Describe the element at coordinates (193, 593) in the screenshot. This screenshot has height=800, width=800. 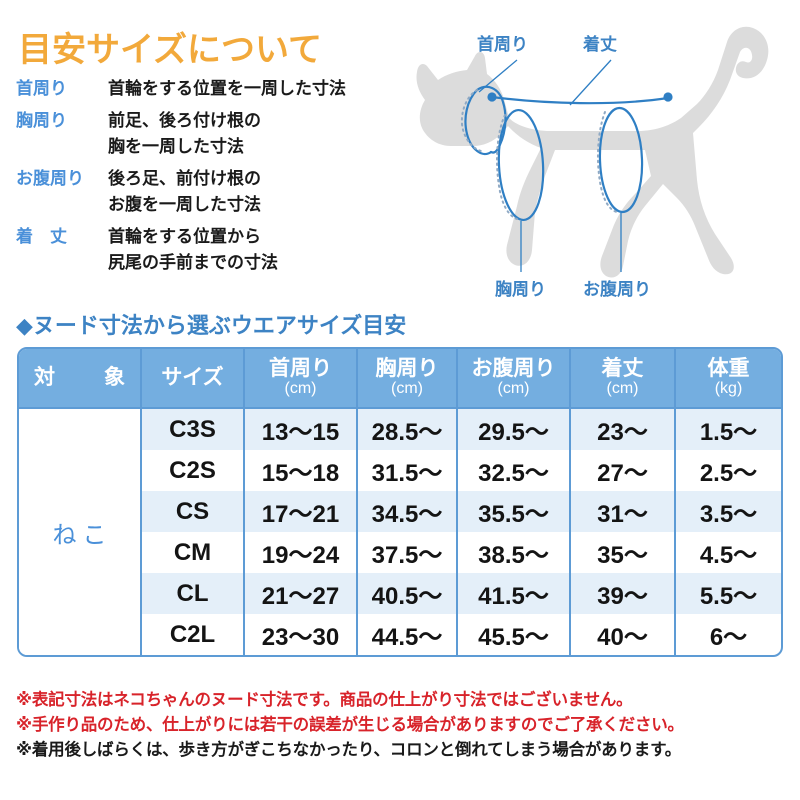
I see `cell-size: CL` at that location.